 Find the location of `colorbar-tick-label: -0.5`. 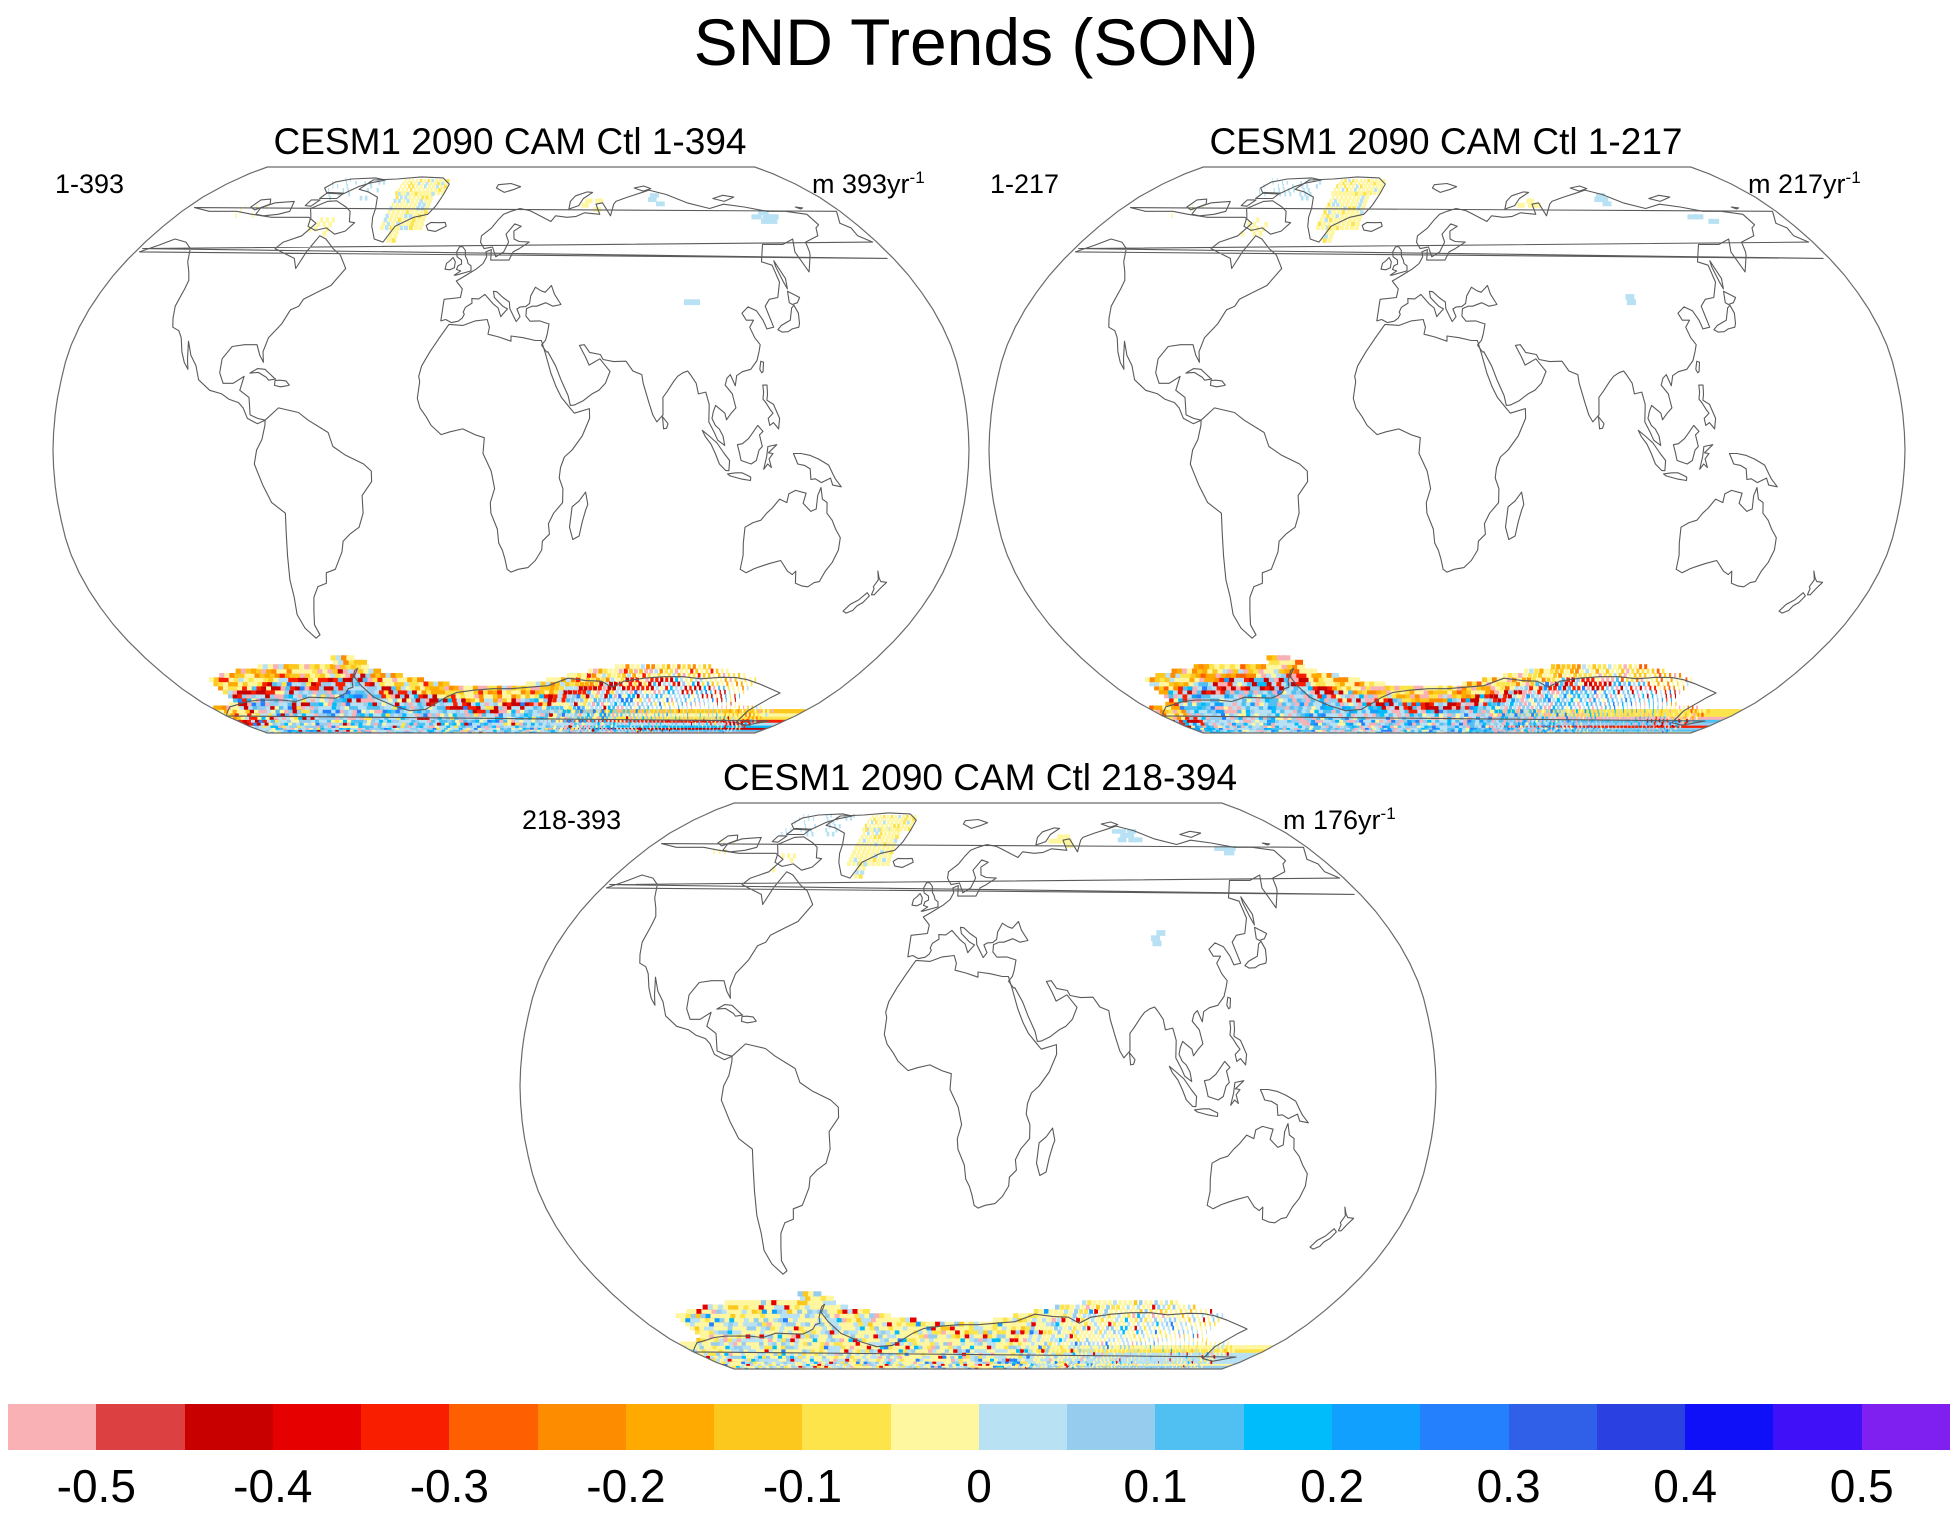

colorbar-tick-label: -0.5 is located at coordinates (96, 1486).